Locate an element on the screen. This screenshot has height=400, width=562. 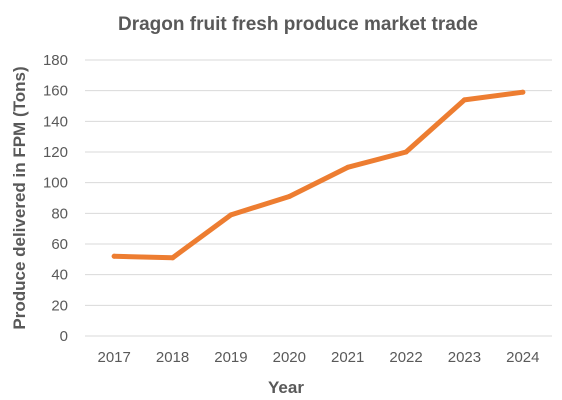
x-tick-label: 2023 is located at coordinates (464, 357).